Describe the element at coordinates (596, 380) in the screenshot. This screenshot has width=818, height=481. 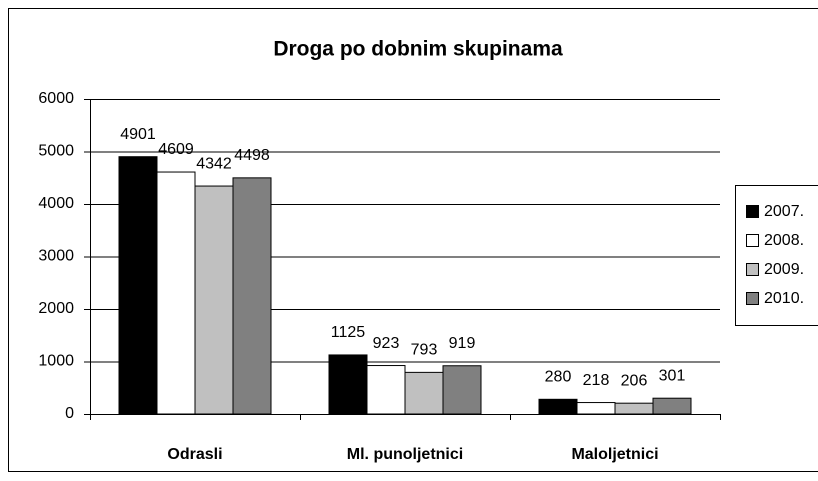
I see `data-label: 218` at that location.